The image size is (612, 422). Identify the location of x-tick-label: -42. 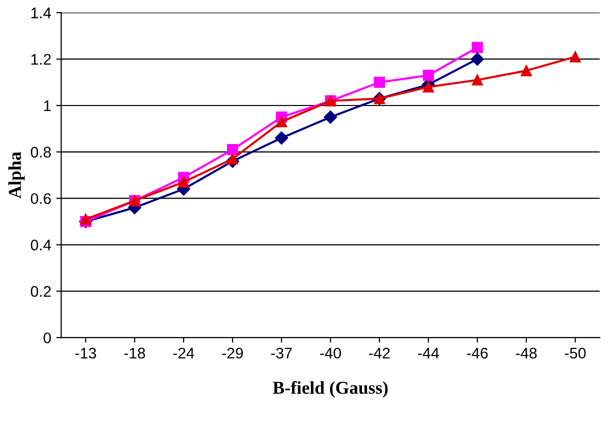
(379, 353).